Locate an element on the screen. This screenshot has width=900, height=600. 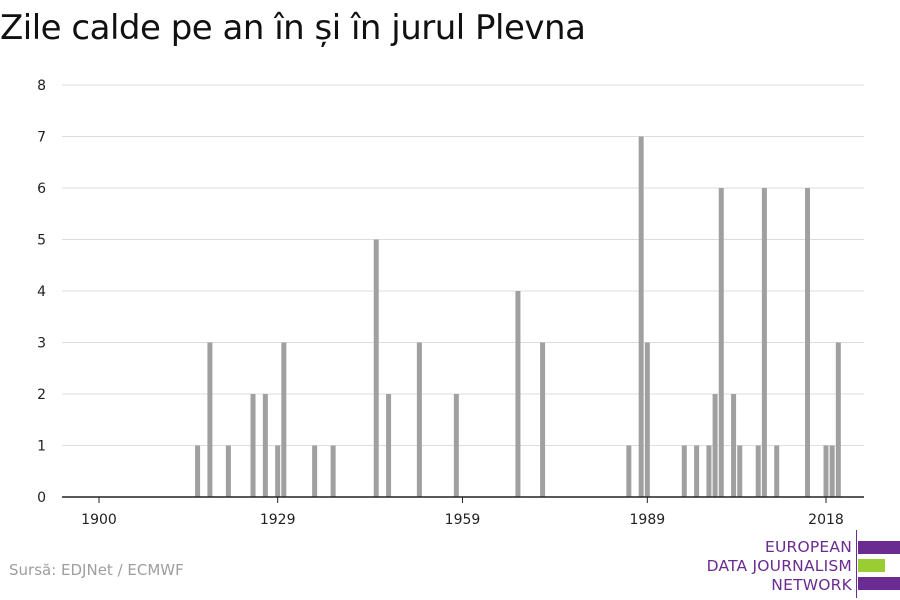
x-tick-label: 1989 is located at coordinates (648, 520).